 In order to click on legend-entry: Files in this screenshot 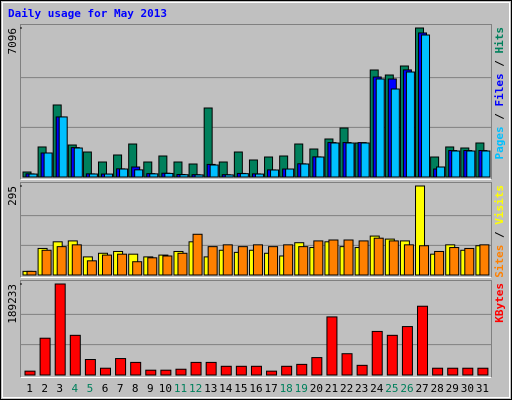, I will do `click(499, 89)`.